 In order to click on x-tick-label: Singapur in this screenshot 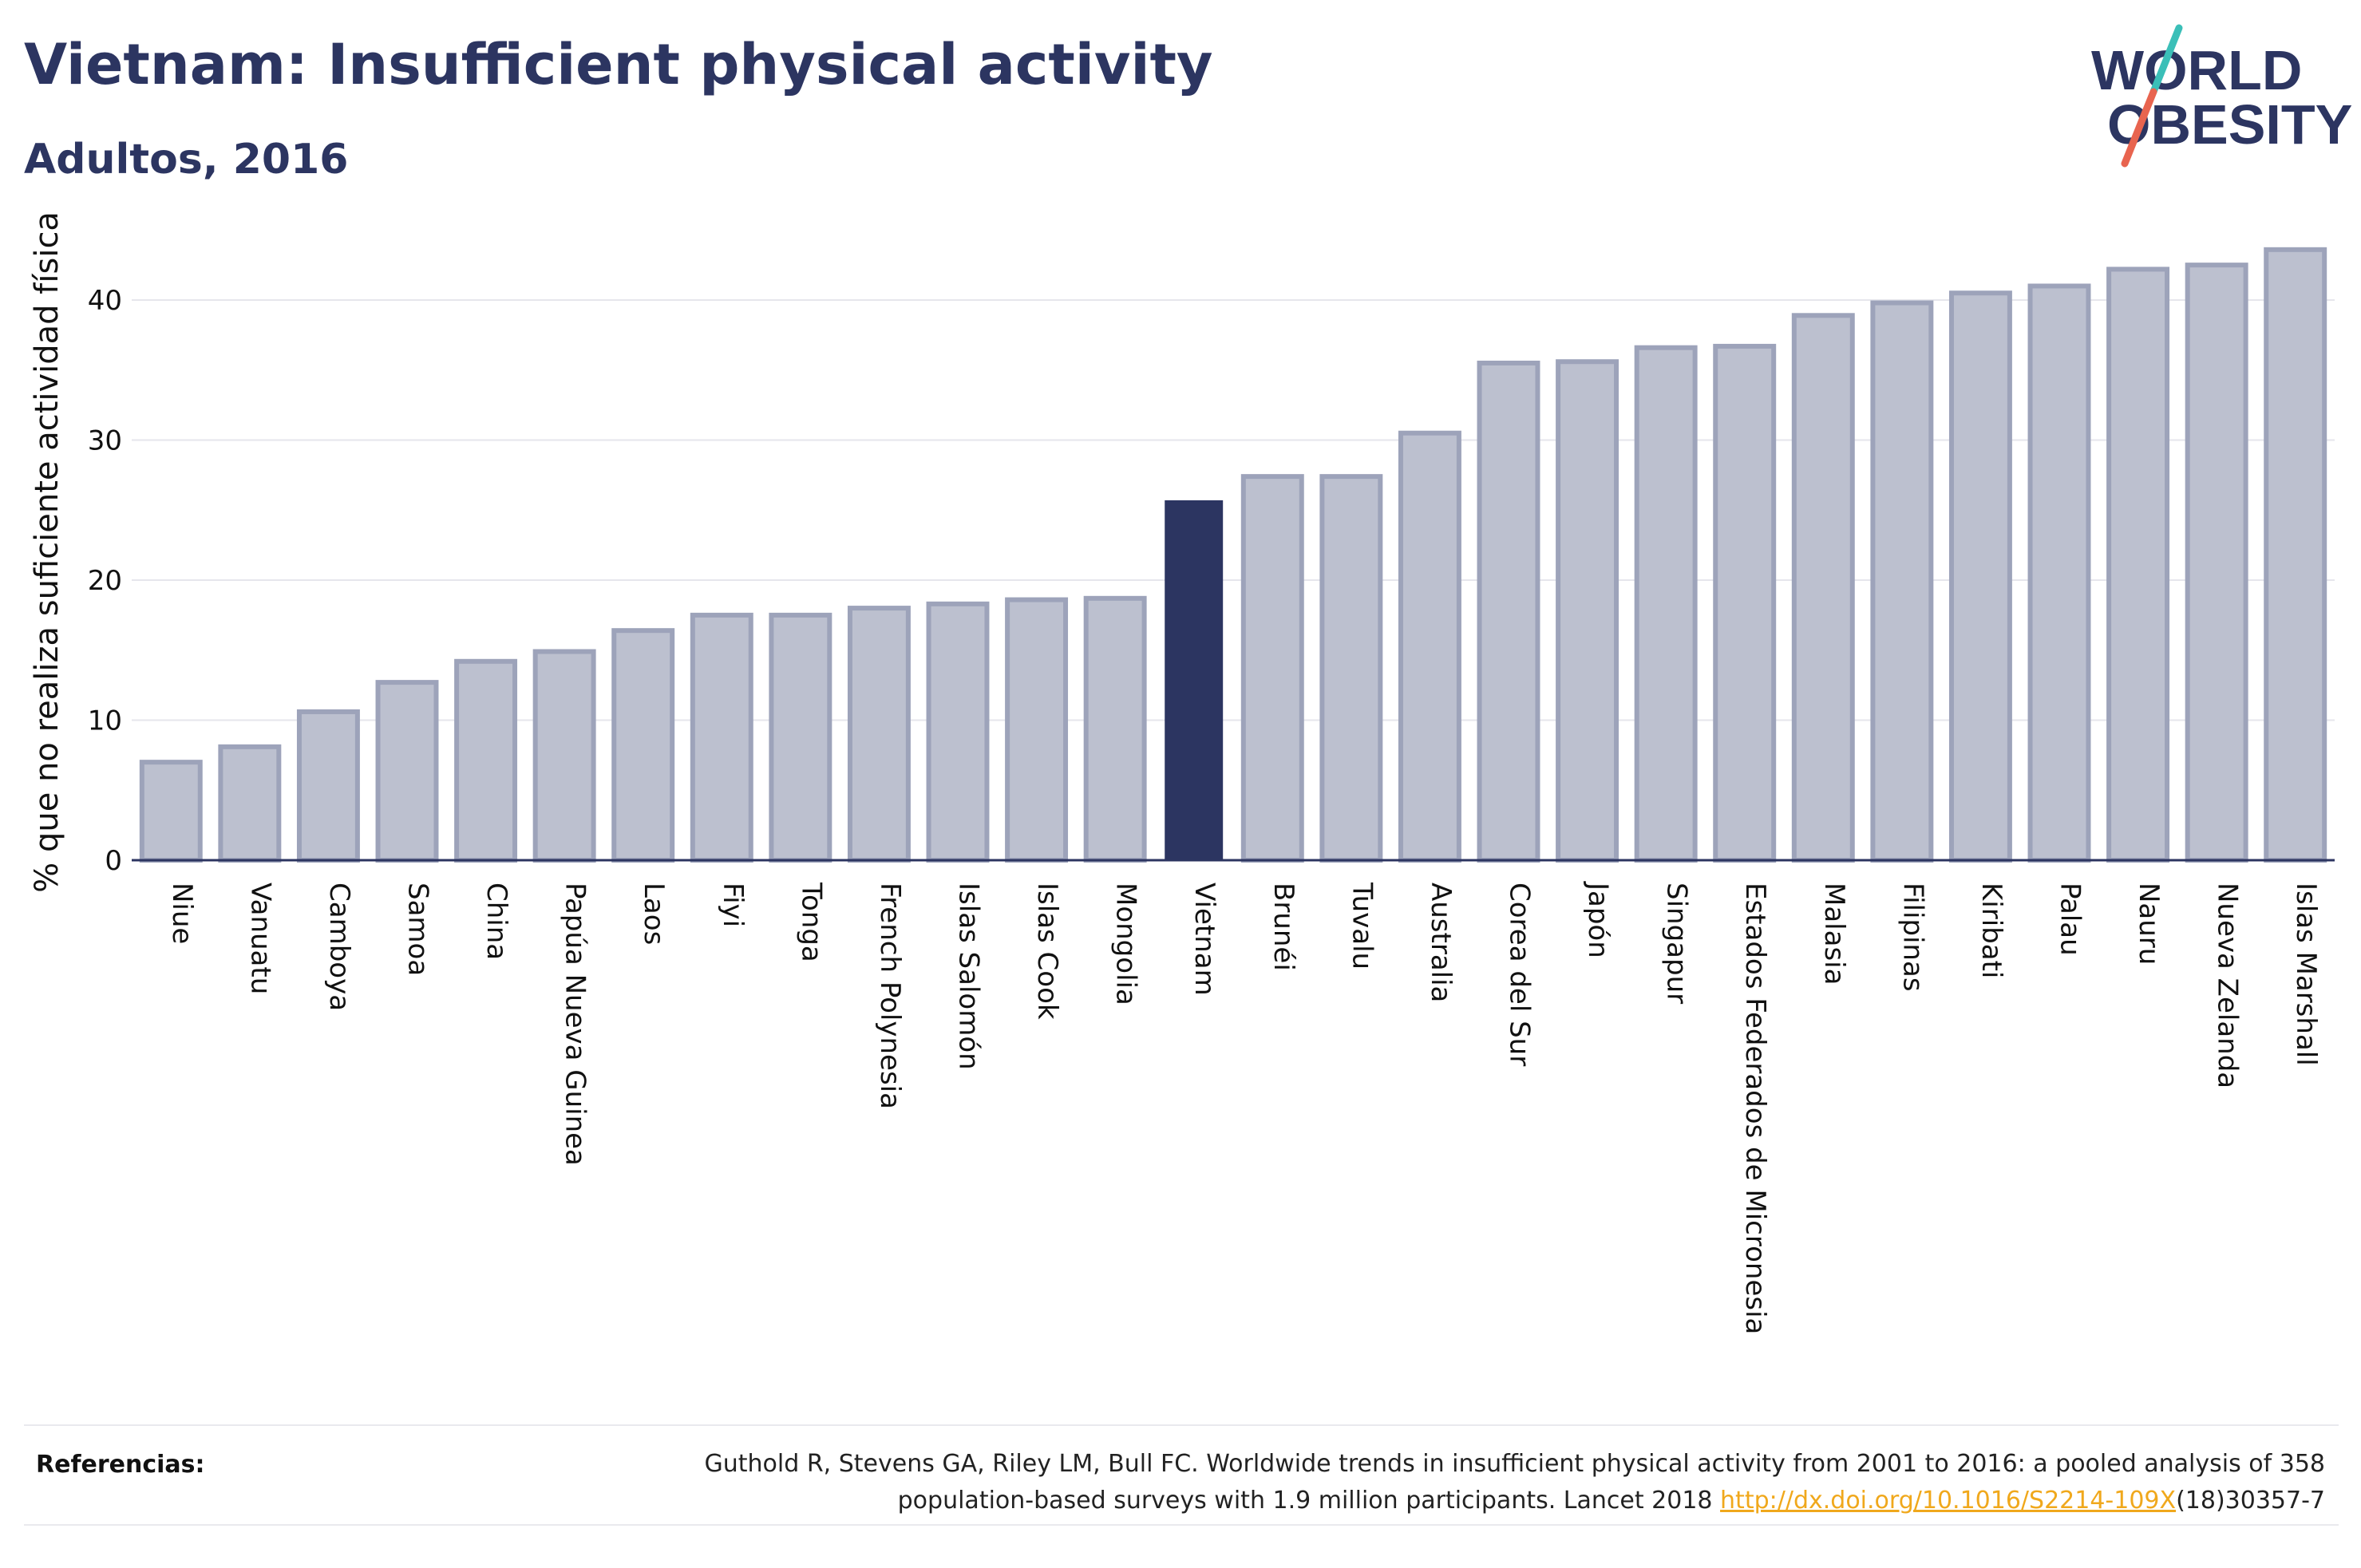, I will do `click(1677, 944)`.